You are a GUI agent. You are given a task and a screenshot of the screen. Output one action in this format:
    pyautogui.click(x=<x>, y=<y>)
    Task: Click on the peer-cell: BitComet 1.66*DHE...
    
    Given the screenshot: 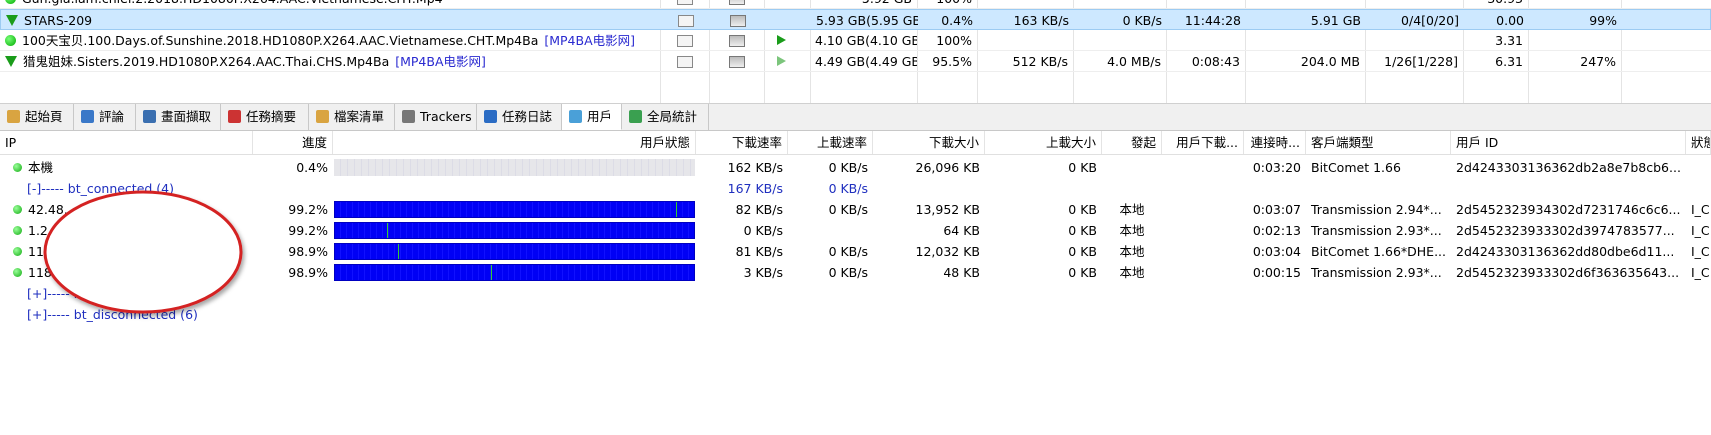 What is the action you would take?
    pyautogui.click(x=1378, y=251)
    